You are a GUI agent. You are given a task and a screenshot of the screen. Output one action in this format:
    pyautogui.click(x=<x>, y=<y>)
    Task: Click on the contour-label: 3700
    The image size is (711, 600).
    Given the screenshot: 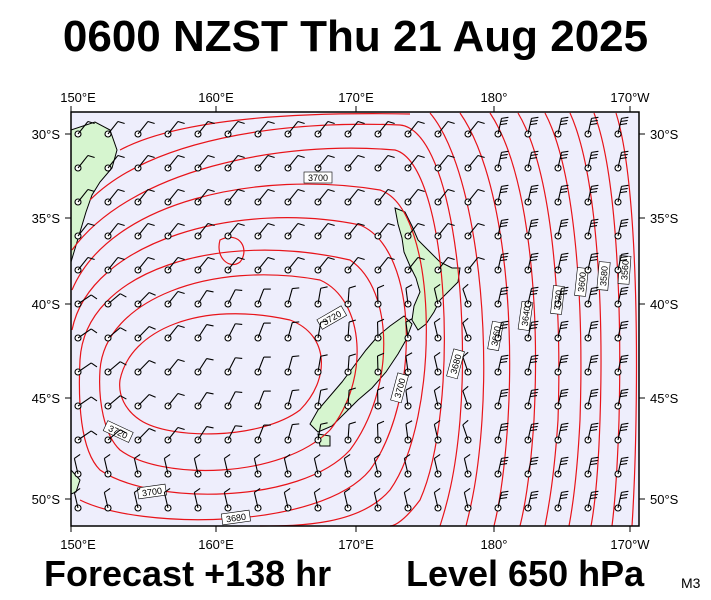 What is the action you would take?
    pyautogui.click(x=151, y=492)
    